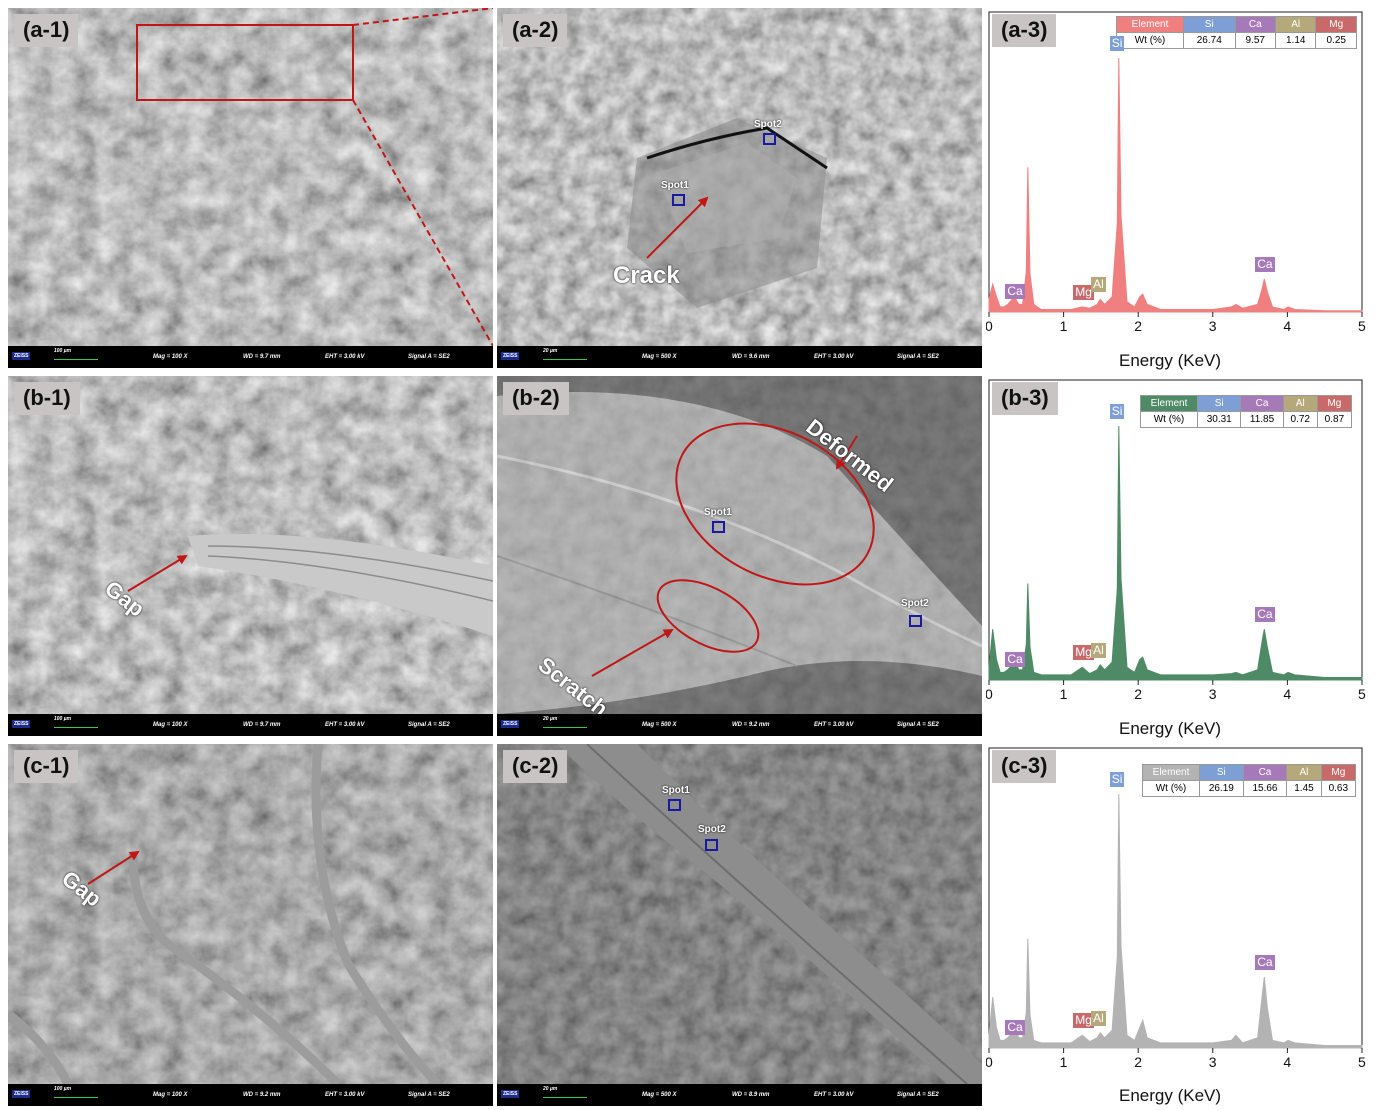  Describe the element at coordinates (535, 766) in the screenshot. I see `panel-label: (c-2)` at that location.